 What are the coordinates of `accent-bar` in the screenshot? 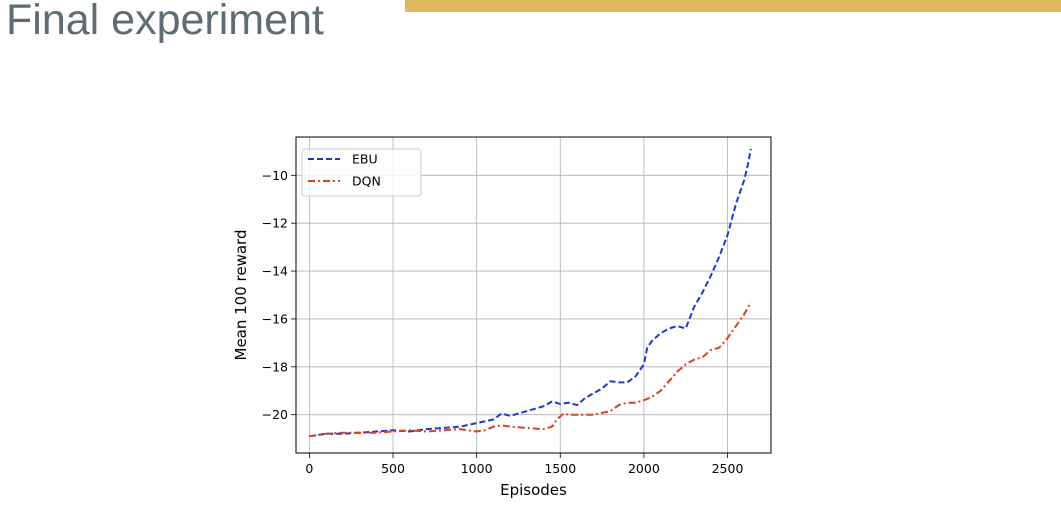 It's located at (733, 6).